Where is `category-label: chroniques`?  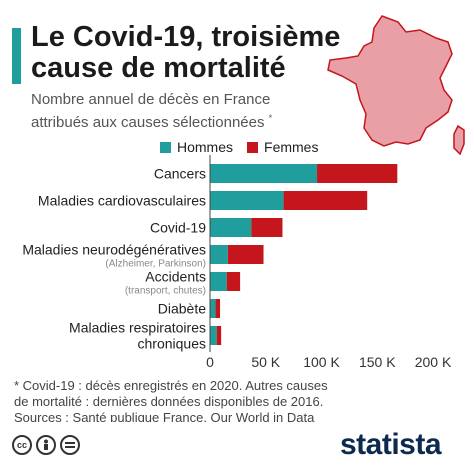
category-label: chroniques is located at coordinates (172, 344).